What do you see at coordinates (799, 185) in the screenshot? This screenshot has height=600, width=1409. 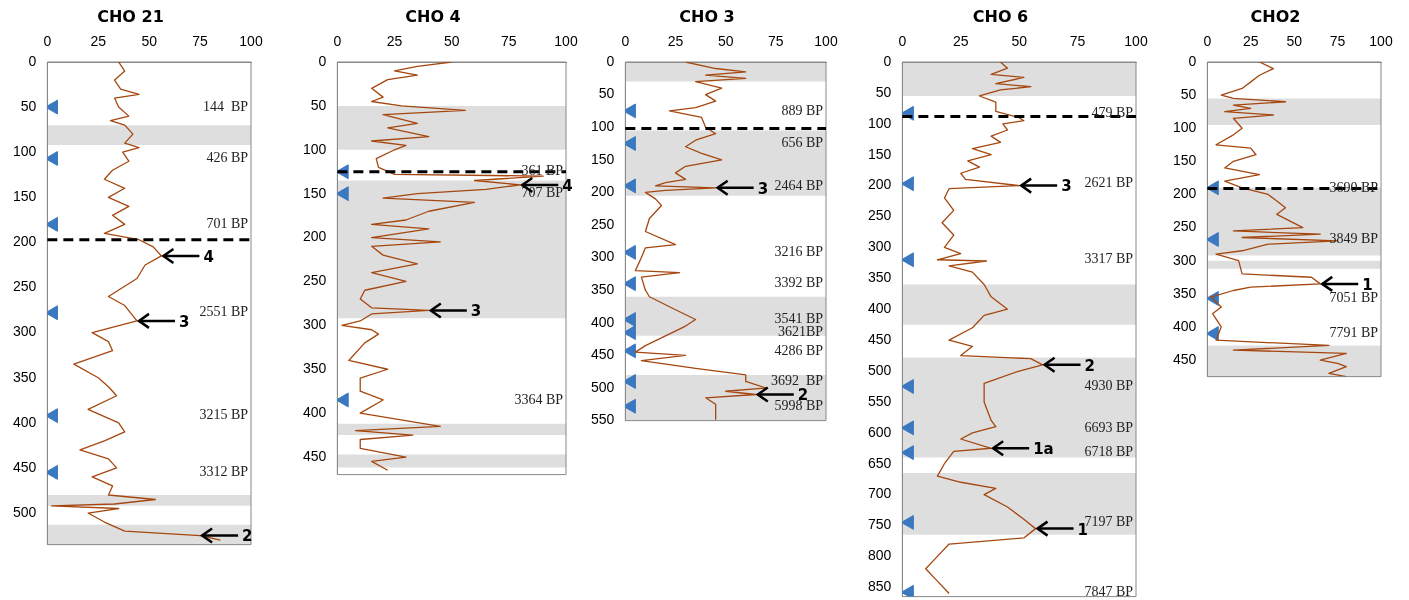 I see `annotation: 2464 BP` at bounding box center [799, 185].